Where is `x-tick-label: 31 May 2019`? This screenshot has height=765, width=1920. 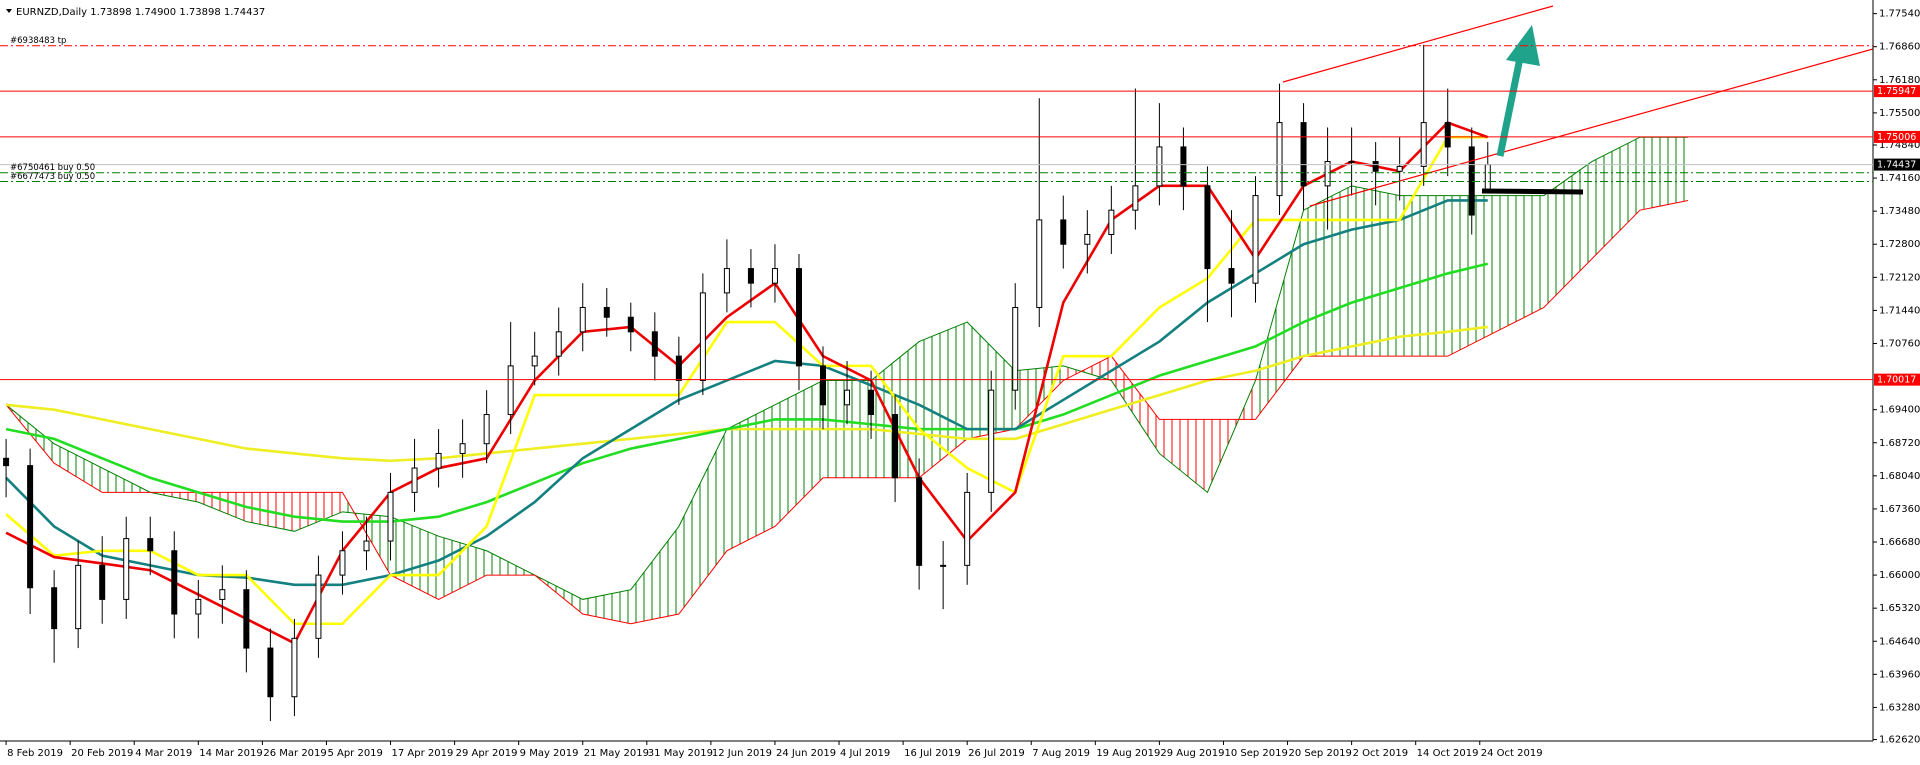
x-tick-label: 31 May 2019 is located at coordinates (680, 753).